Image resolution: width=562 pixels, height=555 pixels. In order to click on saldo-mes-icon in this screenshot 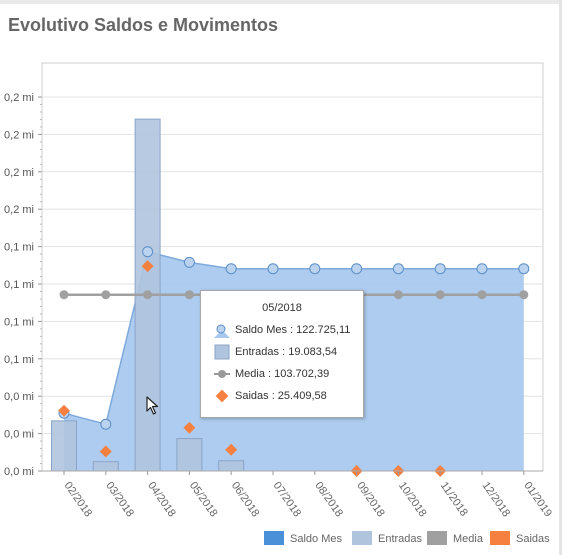, I will do `click(222, 331)`.